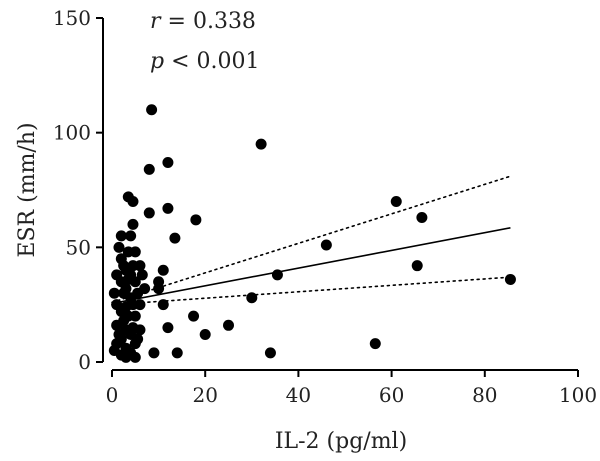 The image size is (600, 461). I want to click on p-symbol: p, so click(157, 61).